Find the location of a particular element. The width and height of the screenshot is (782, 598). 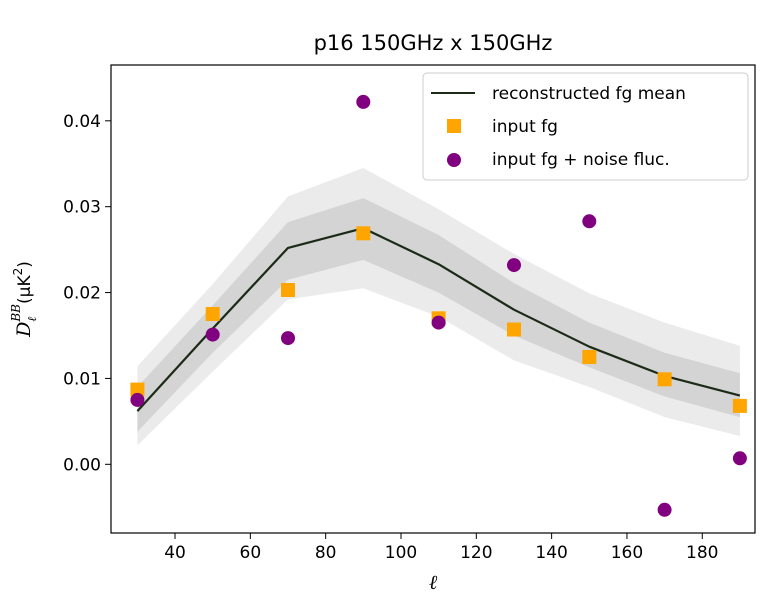

legend-label-input: input fg is located at coordinates (525, 127).